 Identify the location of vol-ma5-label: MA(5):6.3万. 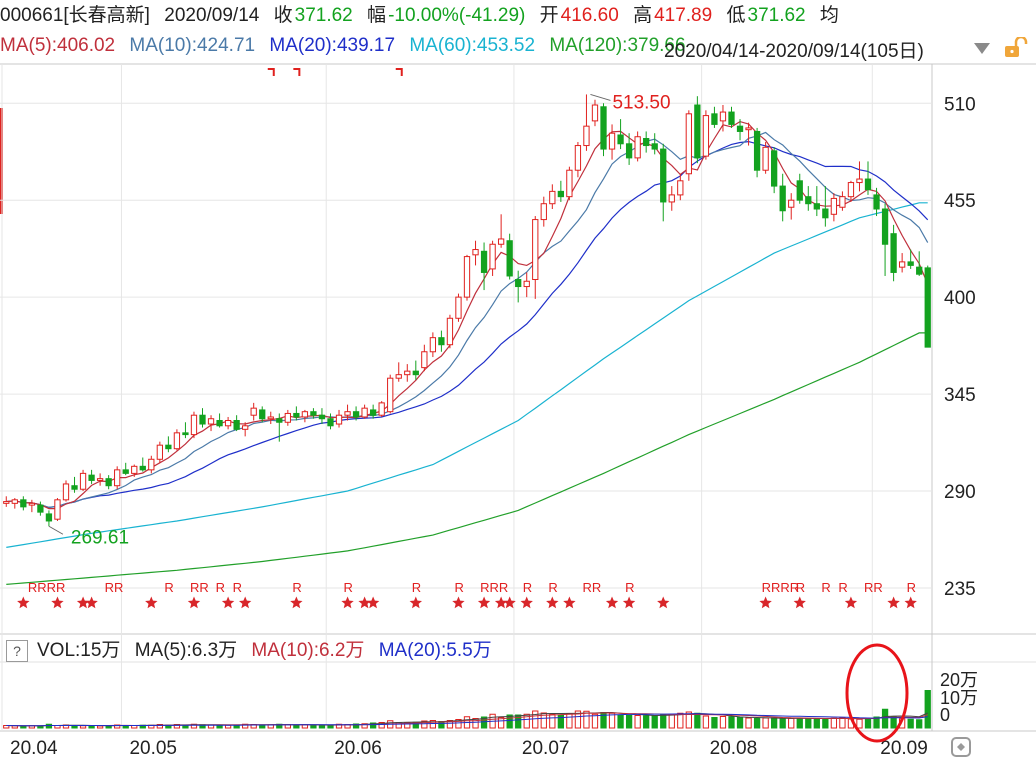
(186, 650).